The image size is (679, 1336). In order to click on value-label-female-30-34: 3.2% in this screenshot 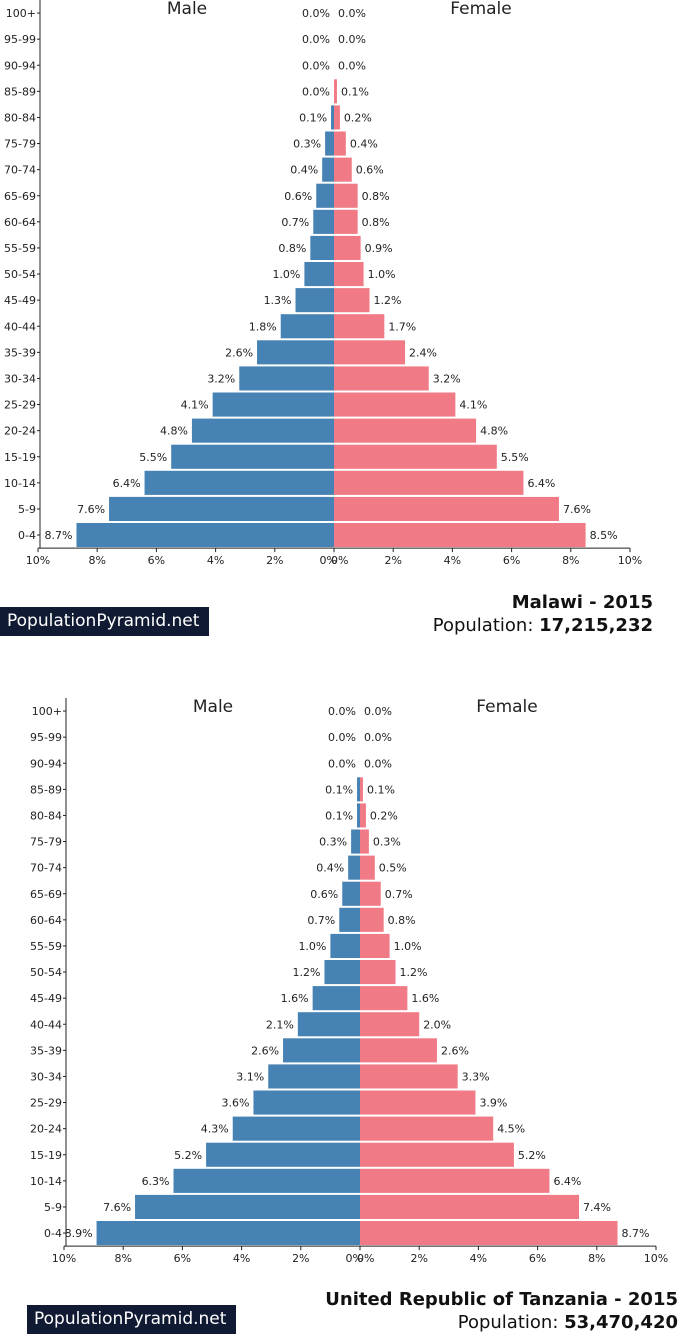, I will do `click(447, 378)`.